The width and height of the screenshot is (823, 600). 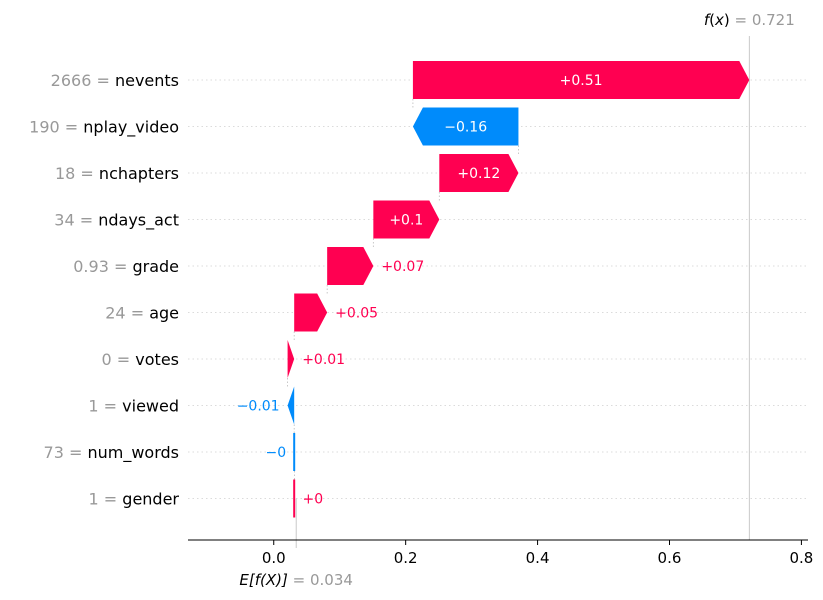 What do you see at coordinates (323, 360) in the screenshot?
I see `bar-label-votes: +0.01` at bounding box center [323, 360].